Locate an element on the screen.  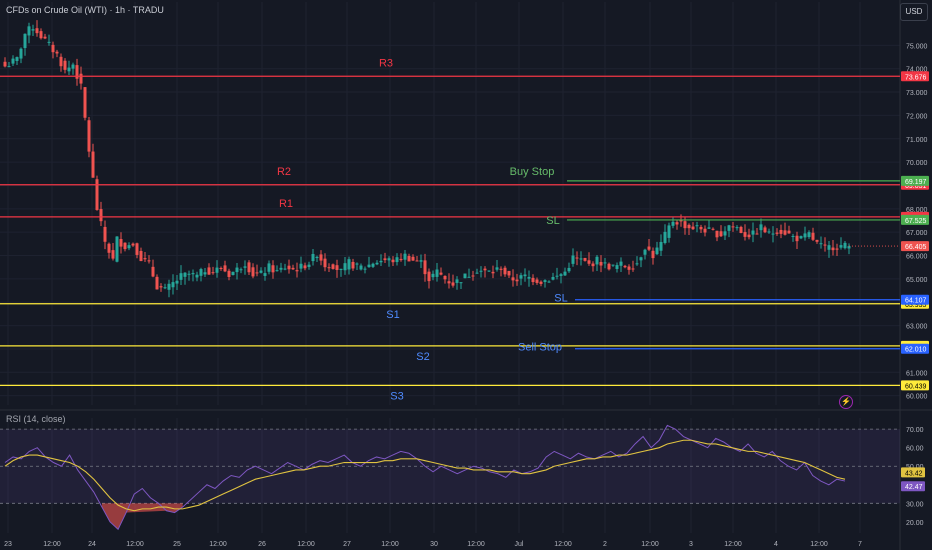
order-label: Buy Stop is located at coordinates (532, 172).